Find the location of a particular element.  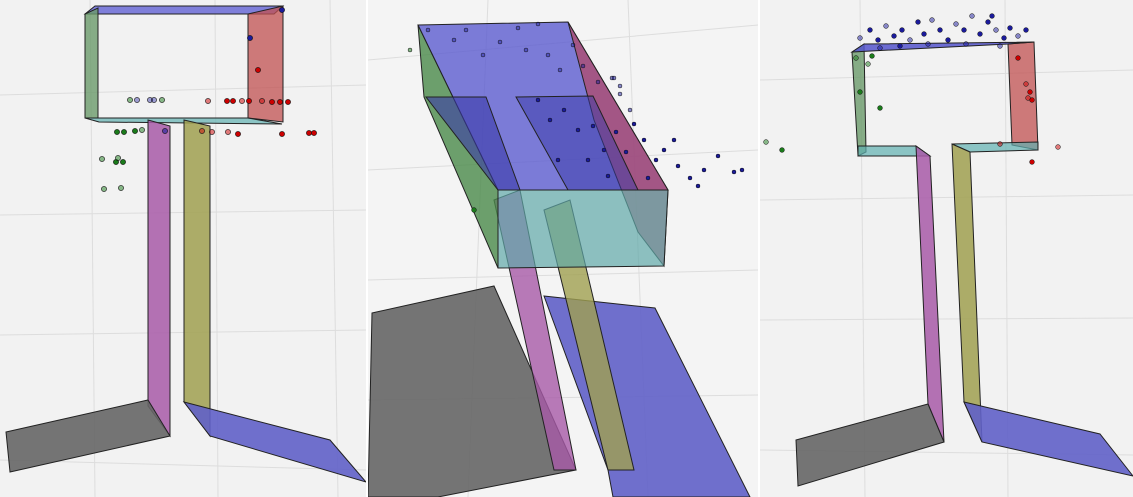

inner-blue-right is located at coordinates (577, 143).